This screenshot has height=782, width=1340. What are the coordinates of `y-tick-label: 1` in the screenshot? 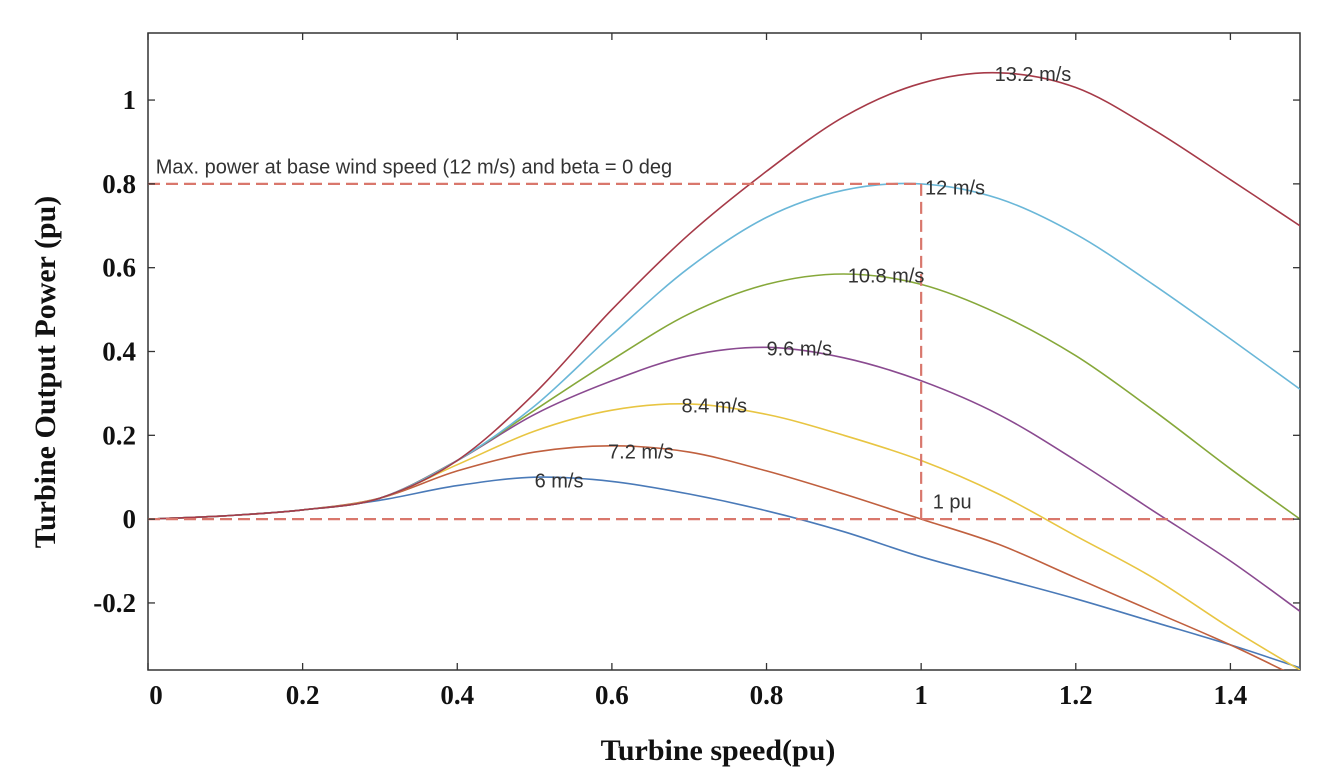 It's located at (130, 100).